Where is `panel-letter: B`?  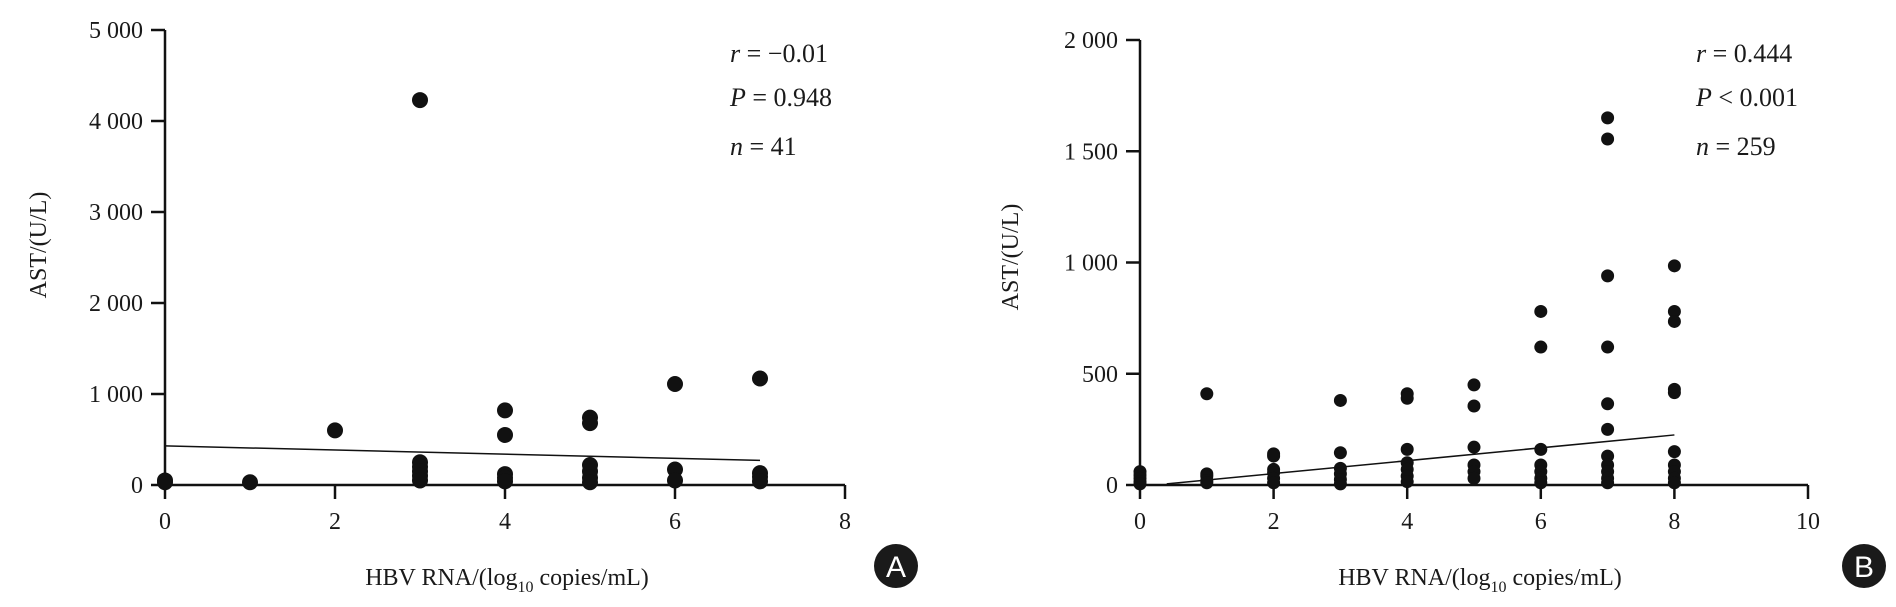
panel-letter: B is located at coordinates (1864, 567).